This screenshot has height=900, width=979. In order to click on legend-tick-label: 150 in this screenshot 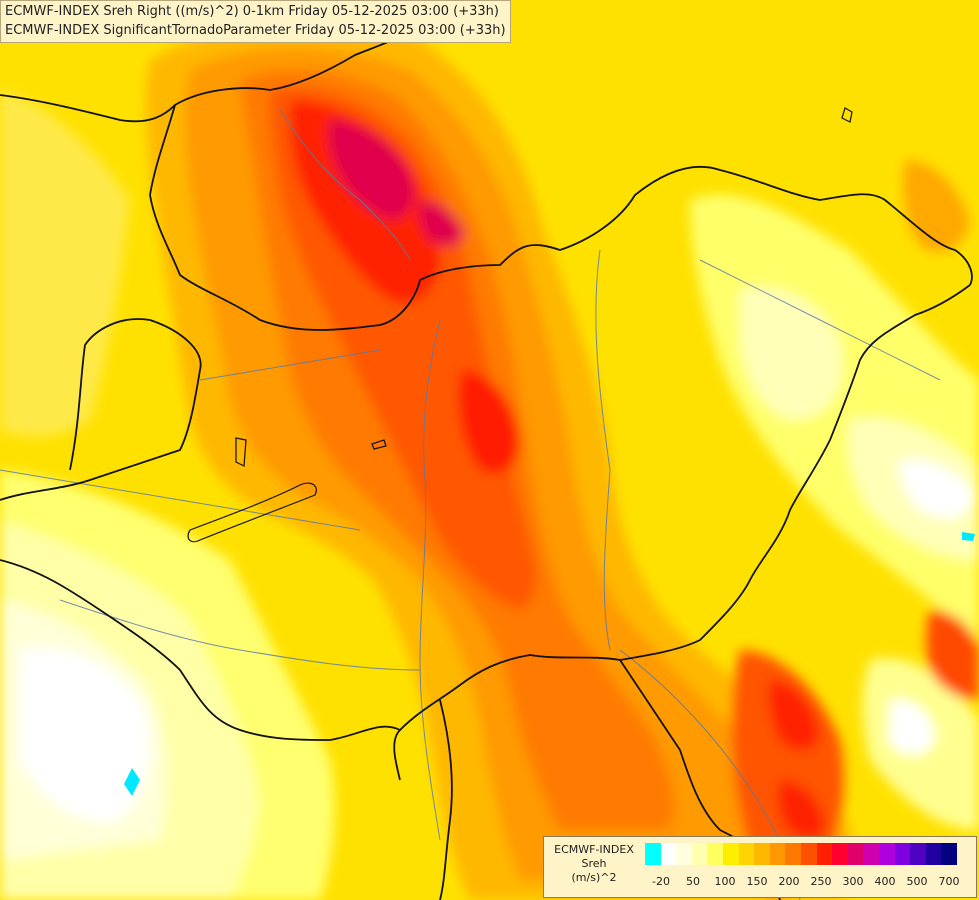, I will do `click(757, 881)`.